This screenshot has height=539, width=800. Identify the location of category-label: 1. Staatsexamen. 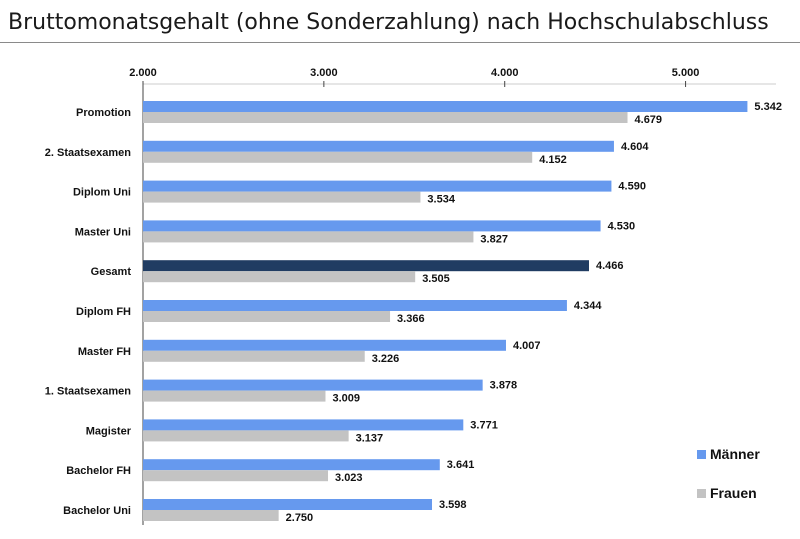
(88, 392).